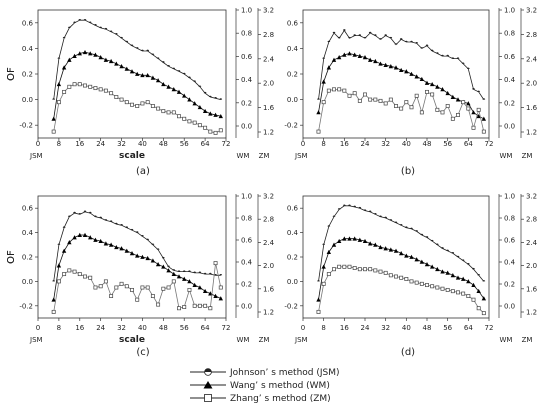 This screenshot has height=405, width=550. Describe the element at coordinates (264, 156) in the screenshot. I see `zm-axis-label: ZM` at that location.